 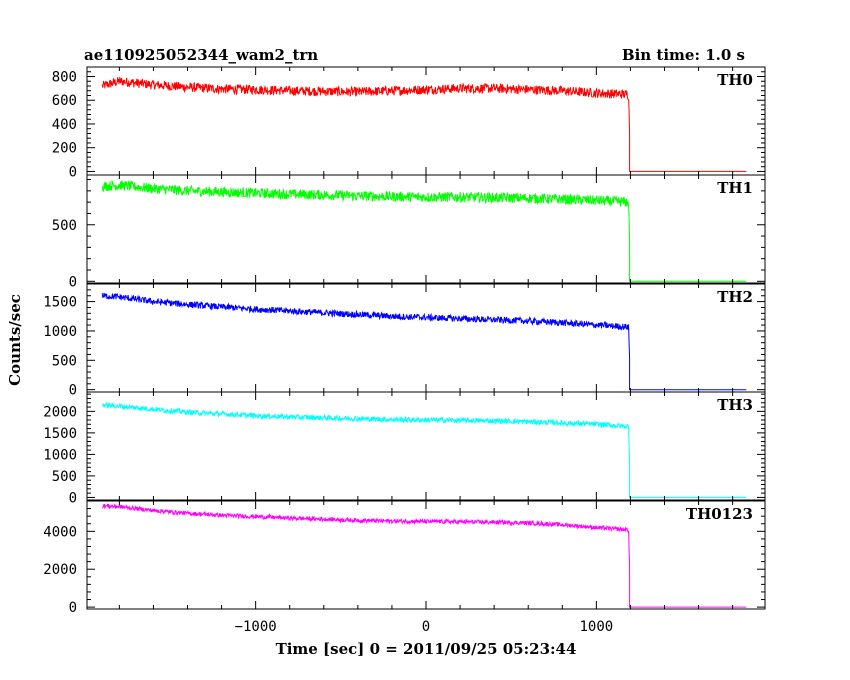 I want to click on series-line-th0123, so click(x=424, y=555).